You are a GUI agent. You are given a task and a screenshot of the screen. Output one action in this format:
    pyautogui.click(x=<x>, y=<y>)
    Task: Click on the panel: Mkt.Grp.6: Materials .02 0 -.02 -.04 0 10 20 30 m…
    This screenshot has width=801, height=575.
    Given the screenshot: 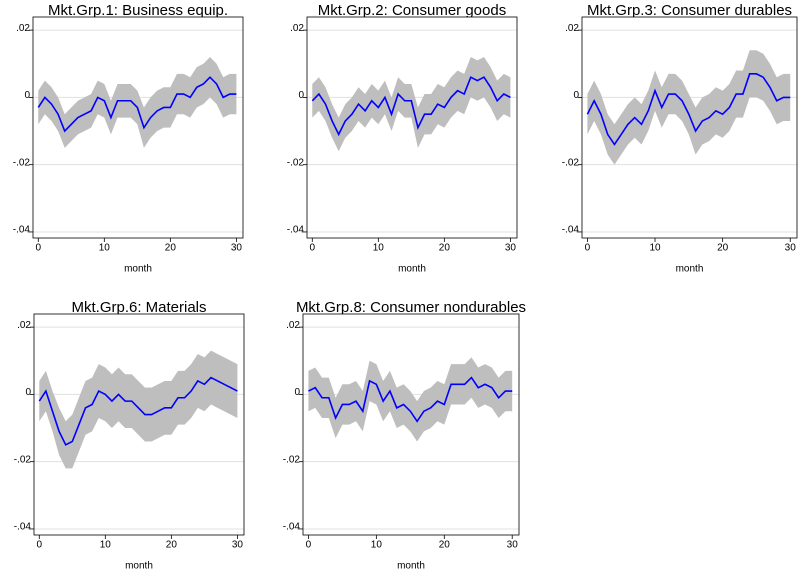 What is the action you would take?
    pyautogui.click(x=129, y=435)
    